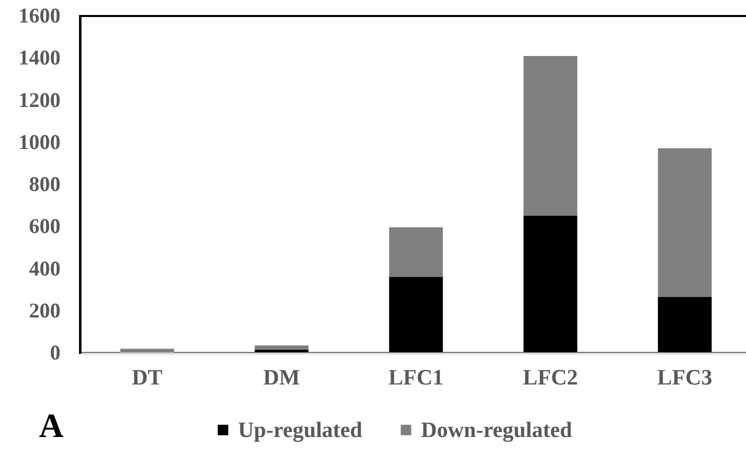 This screenshot has width=746, height=450. What do you see at coordinates (39, 100) in the screenshot?
I see `y-tick-label: 1200` at bounding box center [39, 100].